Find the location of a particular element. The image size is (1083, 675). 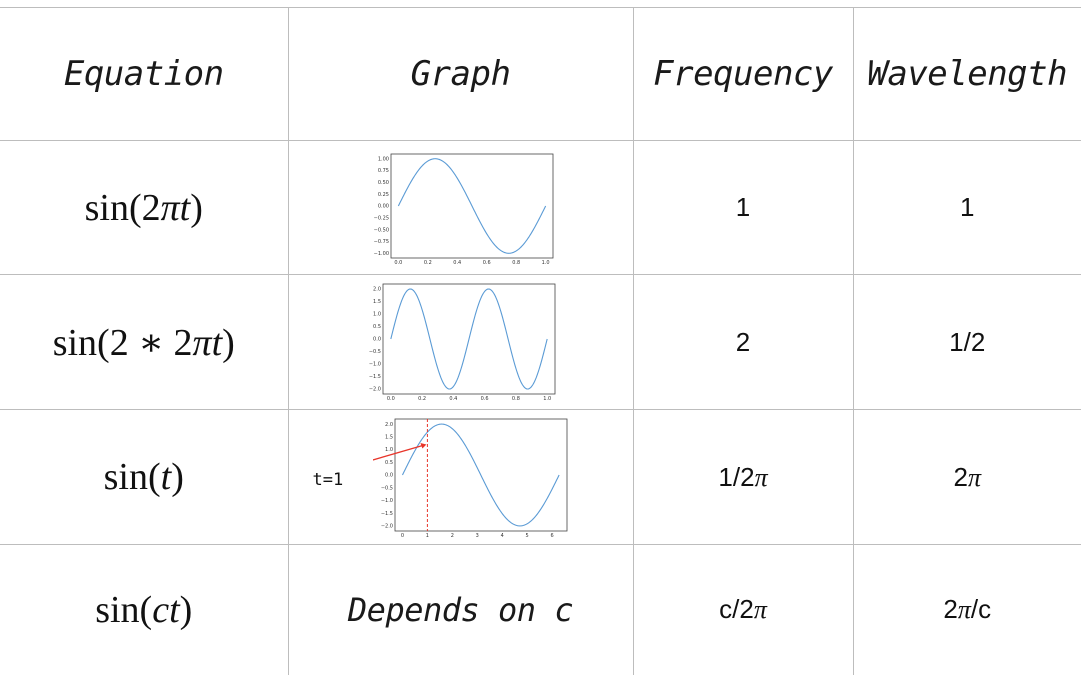

equation-sin-2pi-t: sin(2πt) is located at coordinates (143, 207).